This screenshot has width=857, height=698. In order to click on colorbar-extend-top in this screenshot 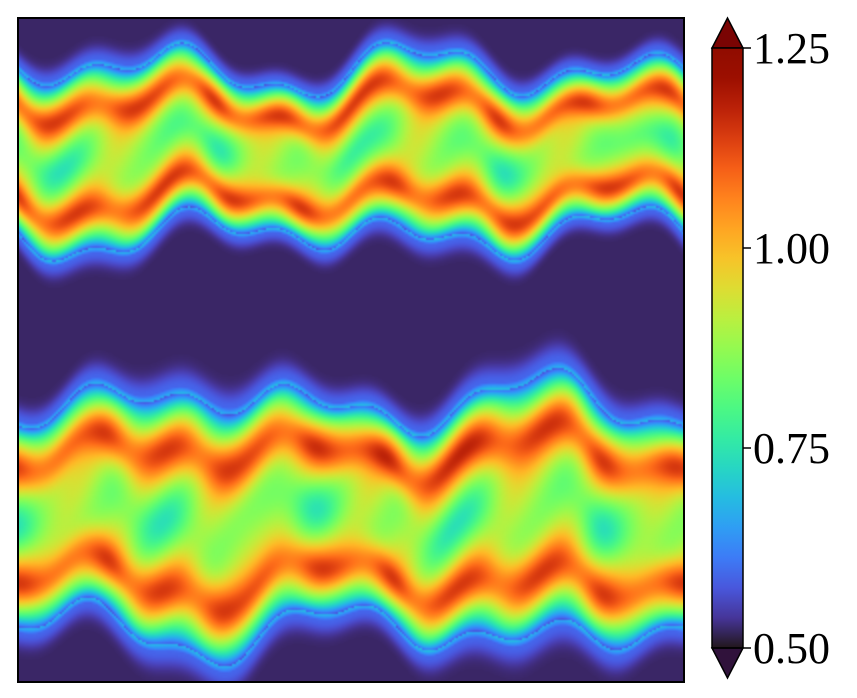, I will do `click(727, 32)`.